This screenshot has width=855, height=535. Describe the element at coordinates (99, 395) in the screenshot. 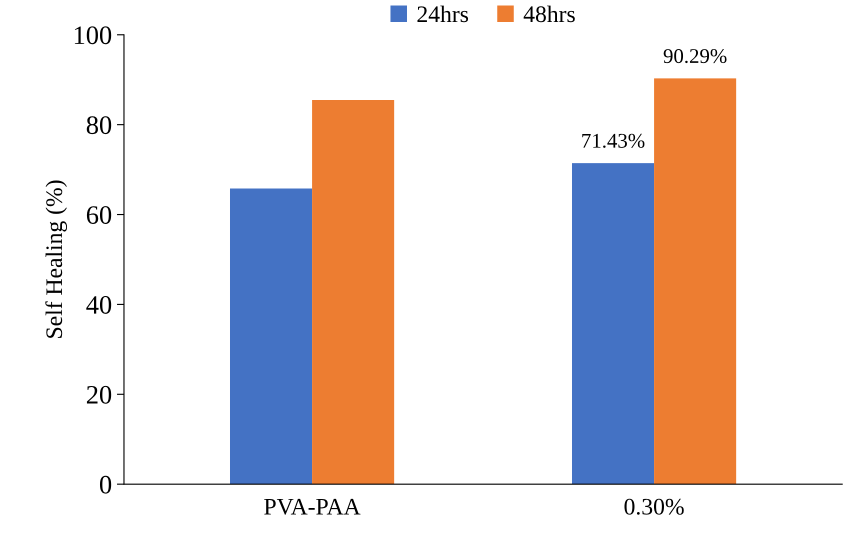

I see `y-tick-label: 20` at that location.